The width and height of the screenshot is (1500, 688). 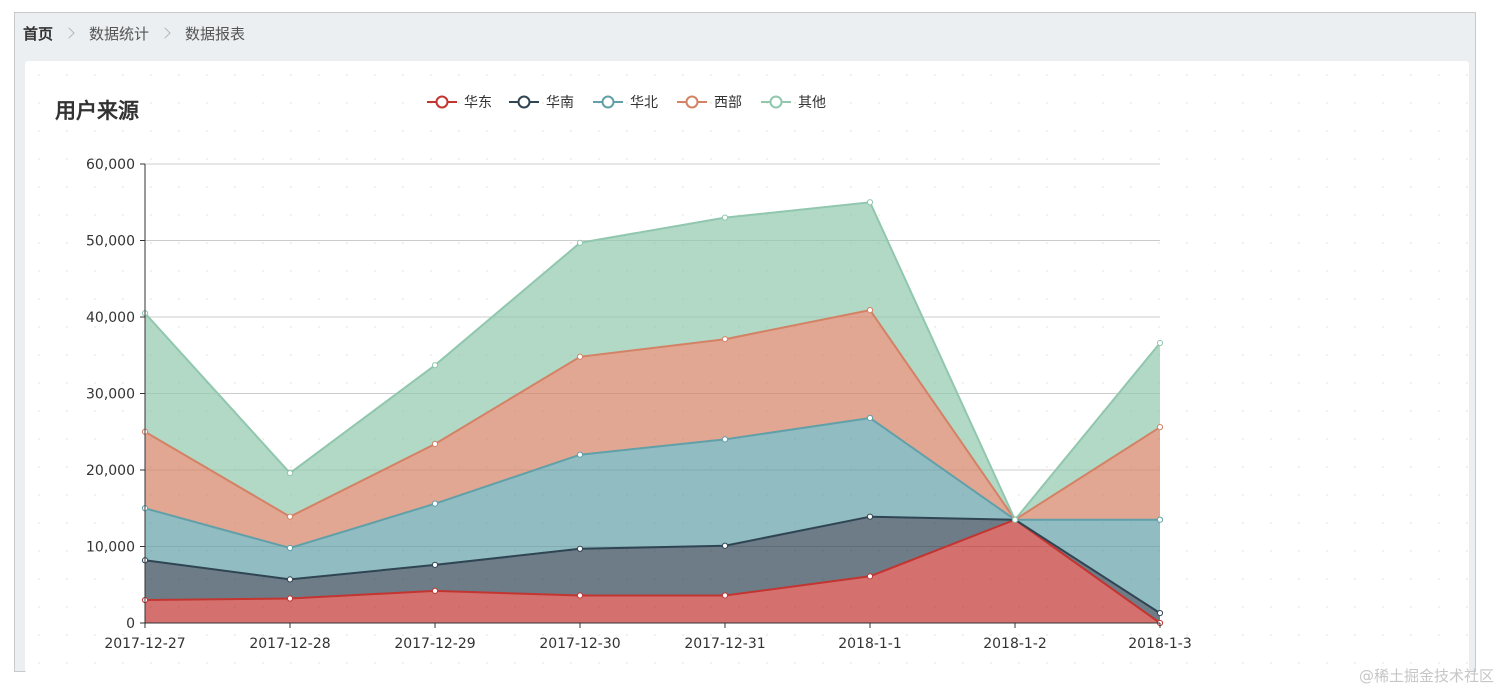 I want to click on x-tick-label: 2017-12-27, so click(x=144, y=644).